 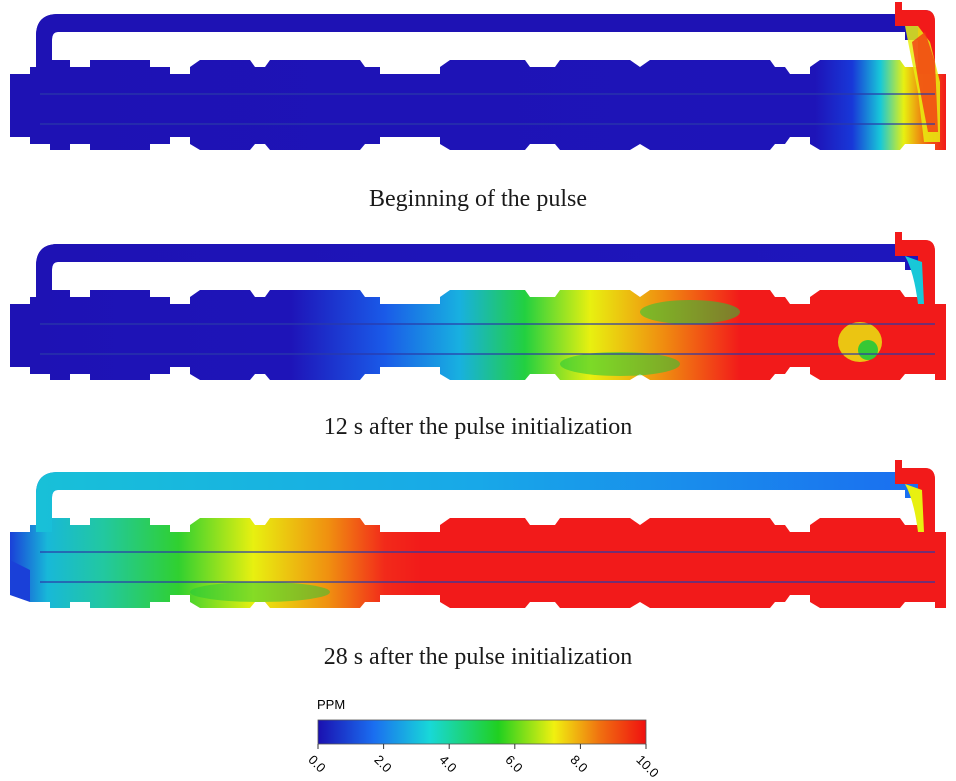 What do you see at coordinates (478, 427) in the screenshot?
I see `caption-12s: 12 s after the pulse initialization` at bounding box center [478, 427].